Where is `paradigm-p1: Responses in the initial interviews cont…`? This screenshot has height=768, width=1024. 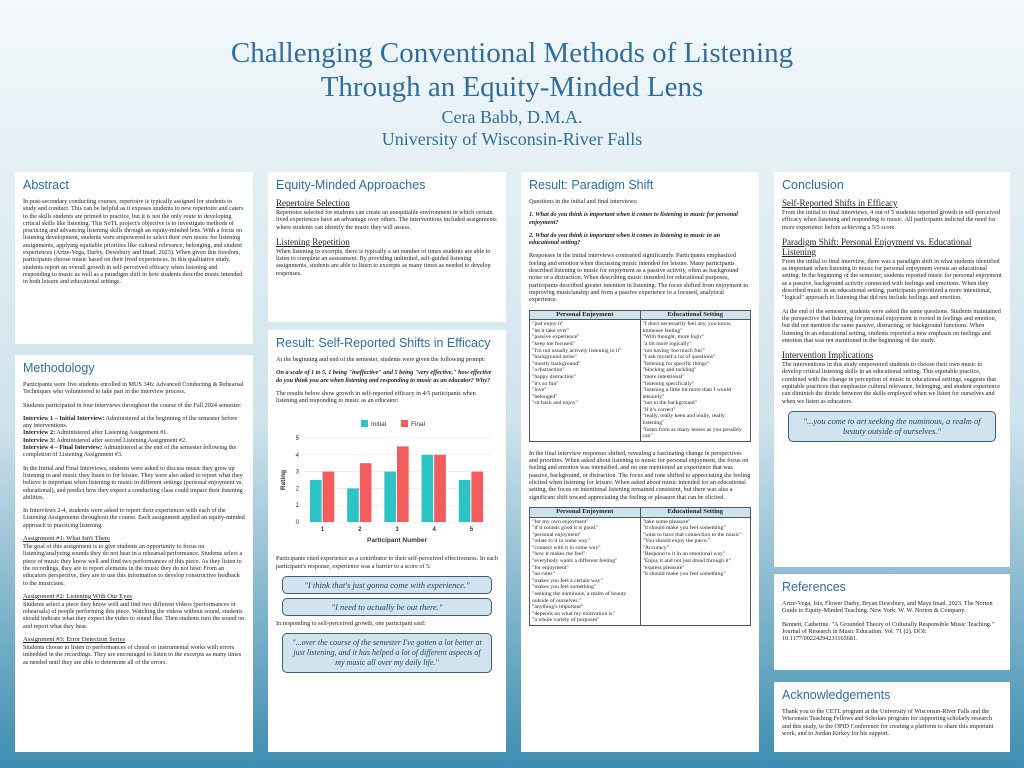 paradigm-p1: Responses in the initial interviews cont… is located at coordinates (639, 278).